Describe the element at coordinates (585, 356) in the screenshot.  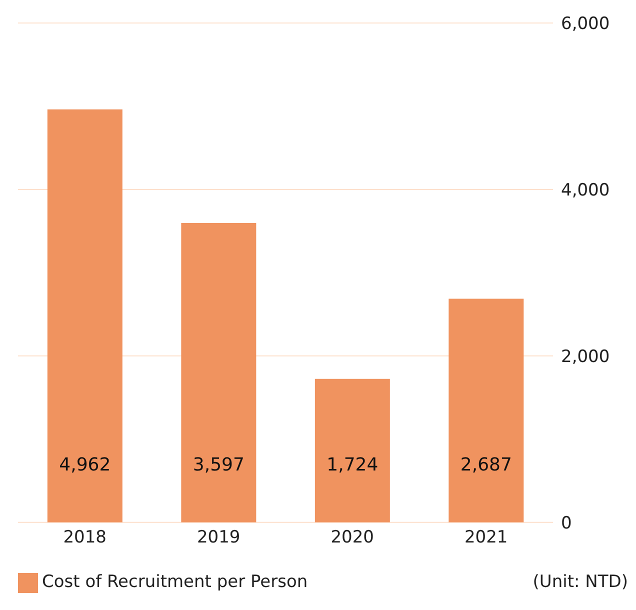
I see `y-tick-label: 2,000` at that location.